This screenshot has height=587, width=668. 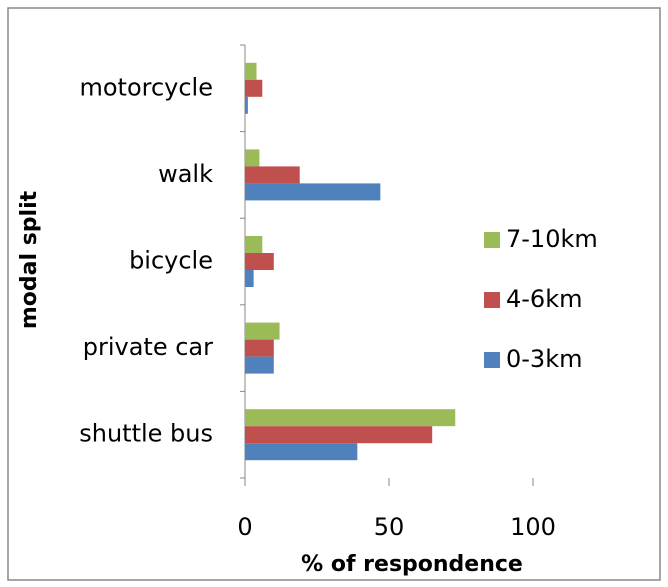 I want to click on x-tick-label: 0, so click(x=244, y=527).